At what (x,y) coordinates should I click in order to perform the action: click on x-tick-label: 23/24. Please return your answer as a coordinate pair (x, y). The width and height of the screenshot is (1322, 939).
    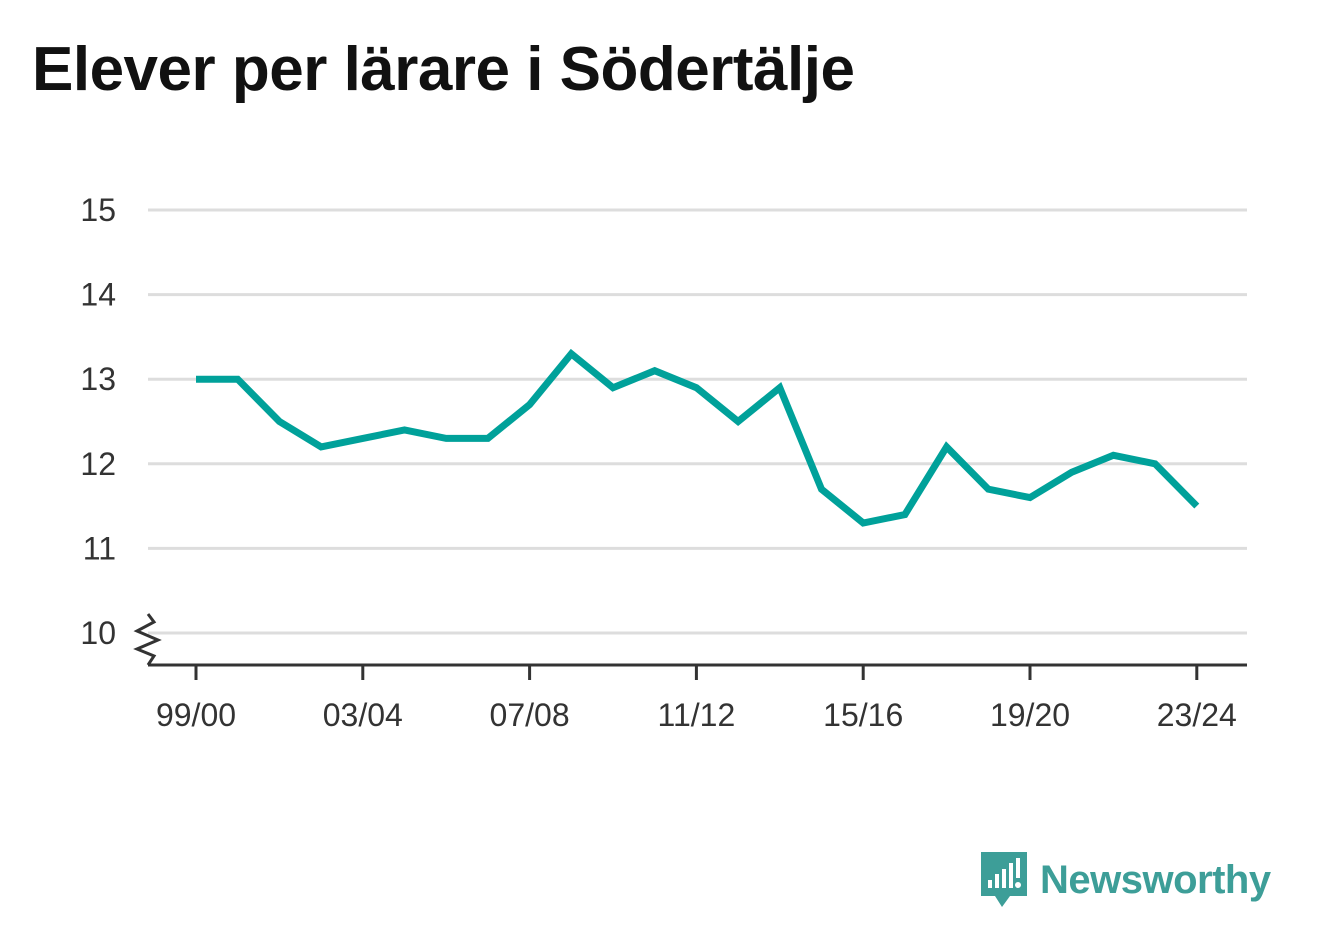
    Looking at the image, I should click on (1197, 715).